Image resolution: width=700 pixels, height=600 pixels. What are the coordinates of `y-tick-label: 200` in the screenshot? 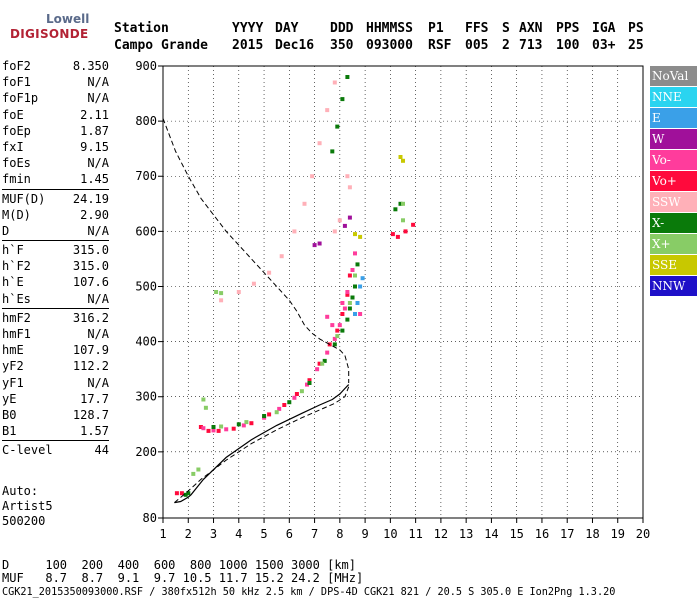 It's located at (146, 452).